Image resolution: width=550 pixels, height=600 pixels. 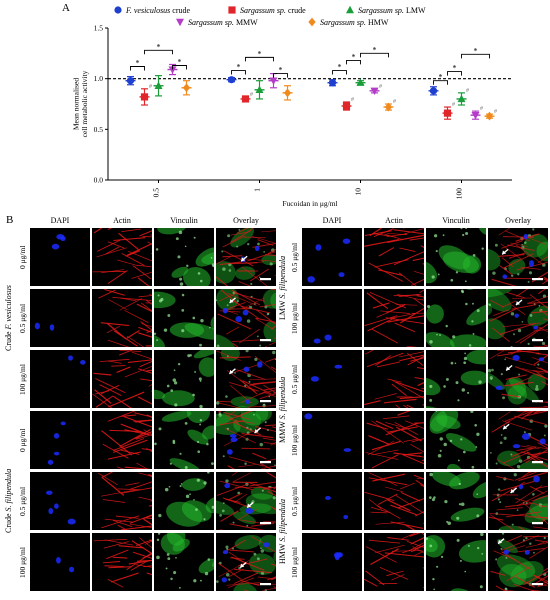 I want to click on legend-label: Sargassum sp. MMW, so click(x=223, y=22).